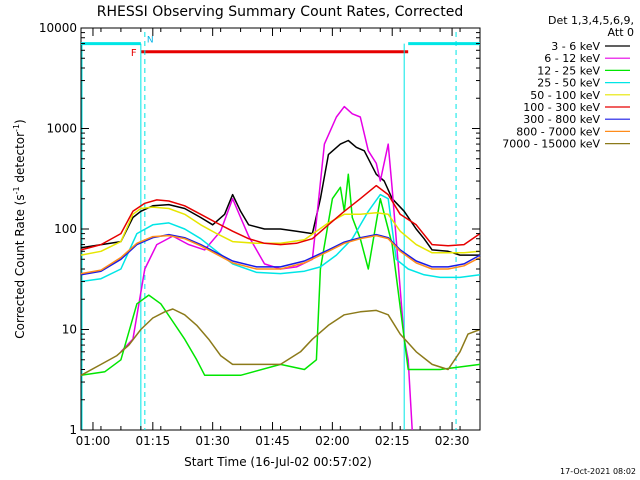 This screenshot has width=640, height=480. Describe the element at coordinates (20, 159) in the screenshot. I see `y-label-mid: detector` at that location.